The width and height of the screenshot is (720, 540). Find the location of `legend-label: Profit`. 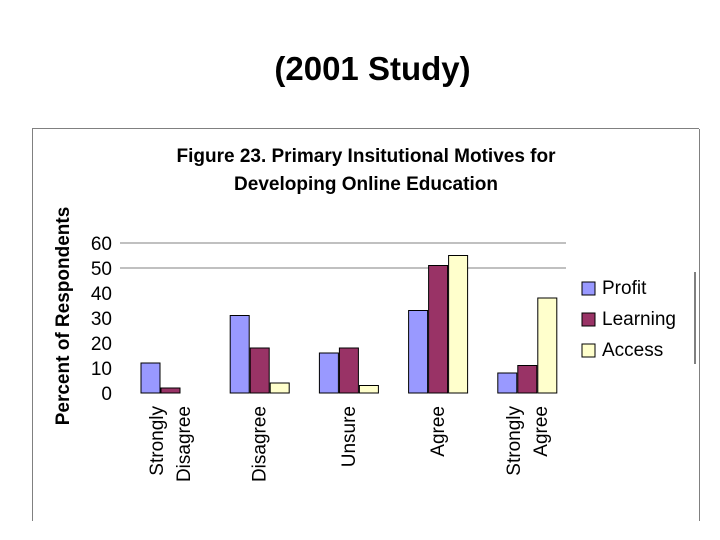

legend-label: Profit is located at coordinates (624, 288).